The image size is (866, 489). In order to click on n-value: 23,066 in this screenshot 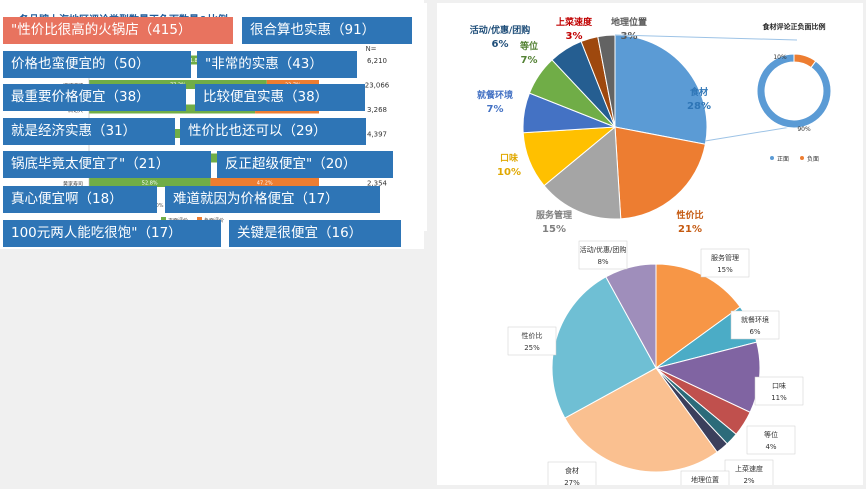, I will do `click(377, 86)`.